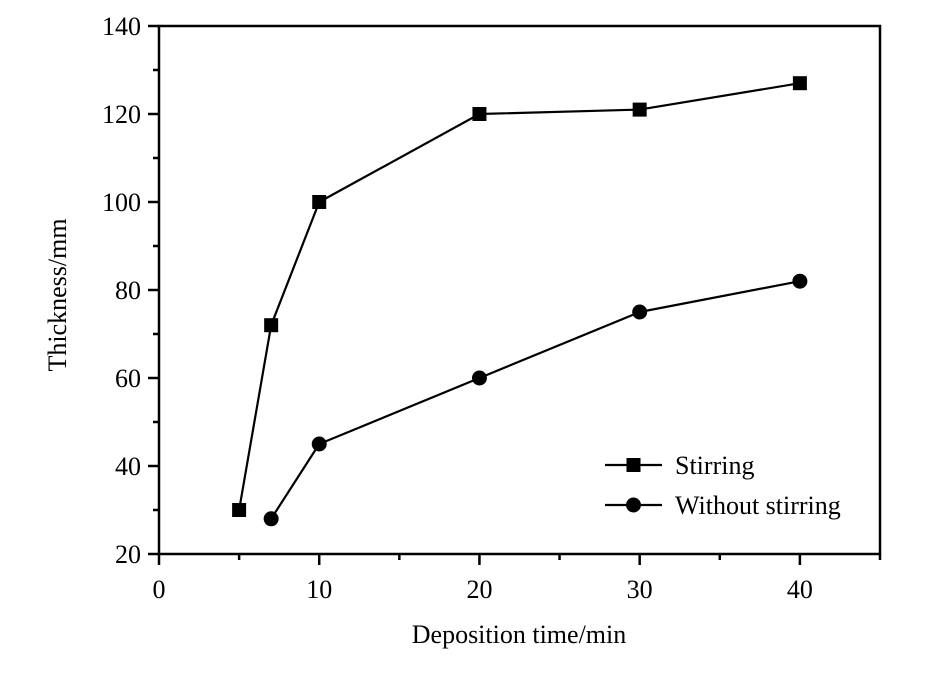  What do you see at coordinates (128, 290) in the screenshot?
I see `y-tick-label: 80` at bounding box center [128, 290].